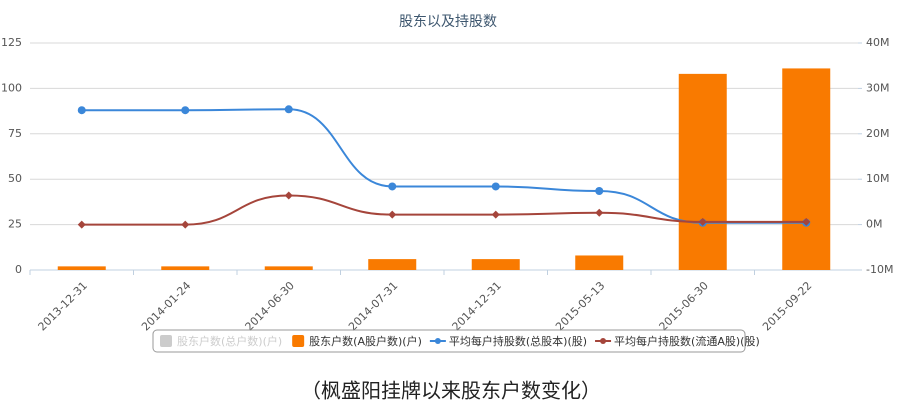 The image size is (902, 418). Describe the element at coordinates (373, 306) in the screenshot. I see `x-tick-label: 2014-07-31` at that location.